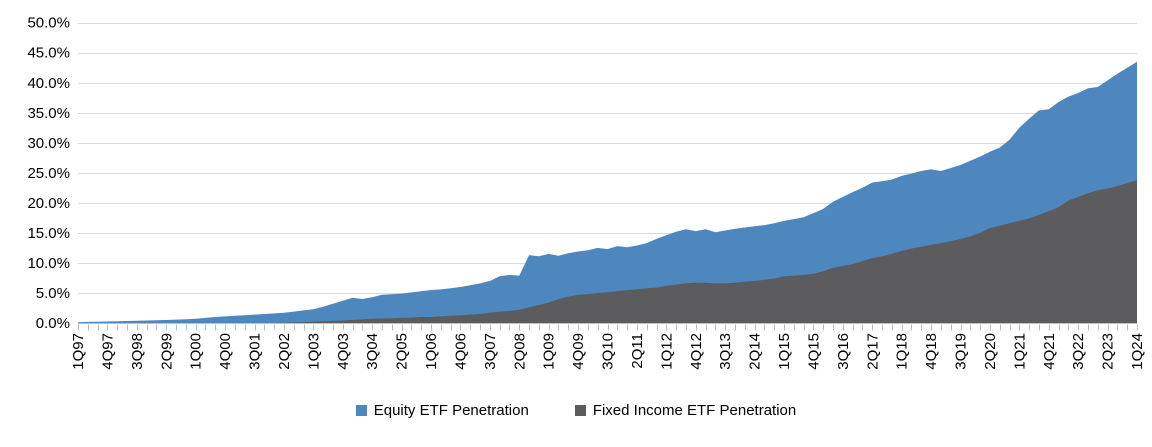  I want to click on x-axis-label: 3Q04, so click(372, 351).